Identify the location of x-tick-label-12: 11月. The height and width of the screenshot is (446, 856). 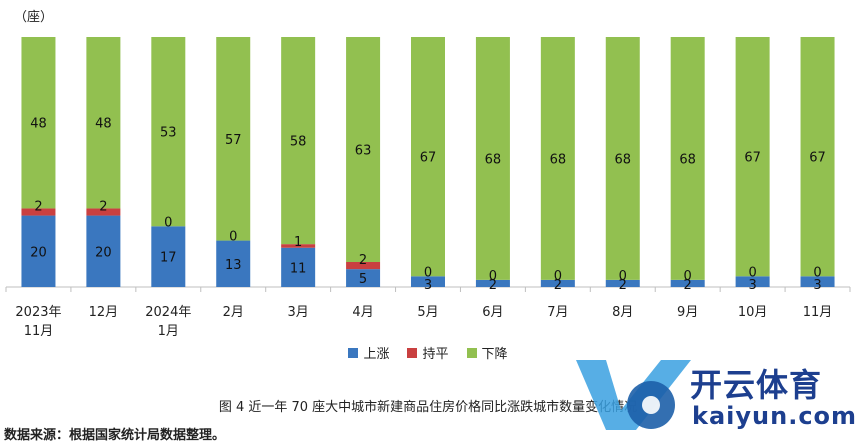
(818, 312).